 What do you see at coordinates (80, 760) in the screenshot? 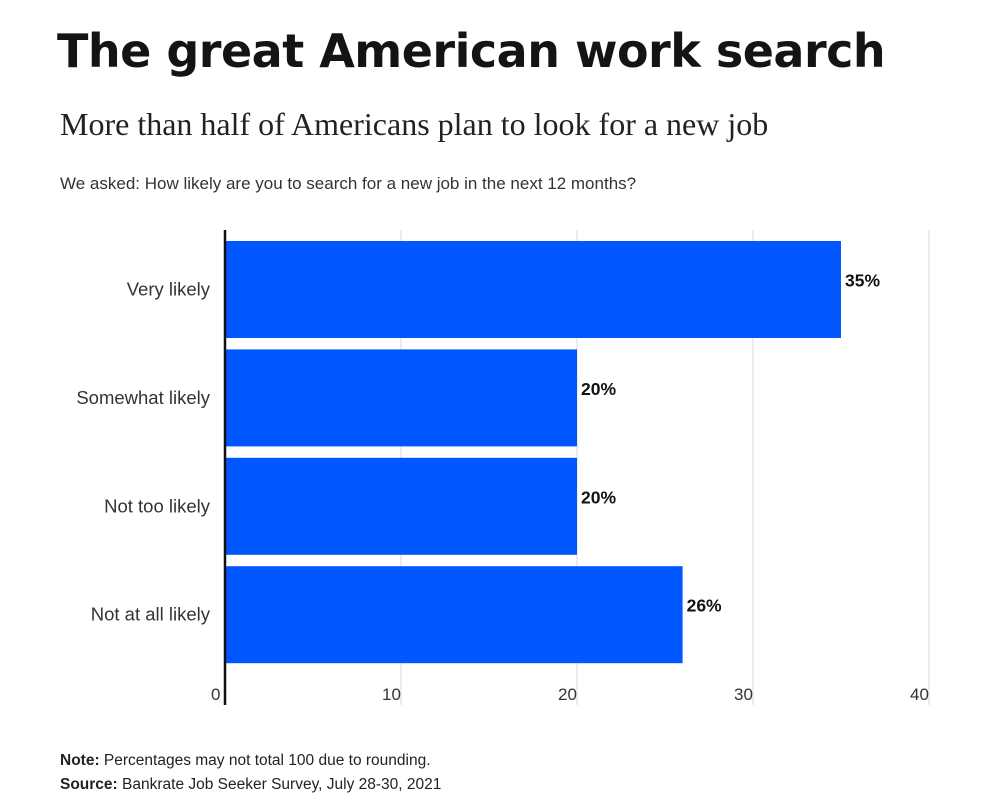
I see `note-label: Note:` at bounding box center [80, 760].